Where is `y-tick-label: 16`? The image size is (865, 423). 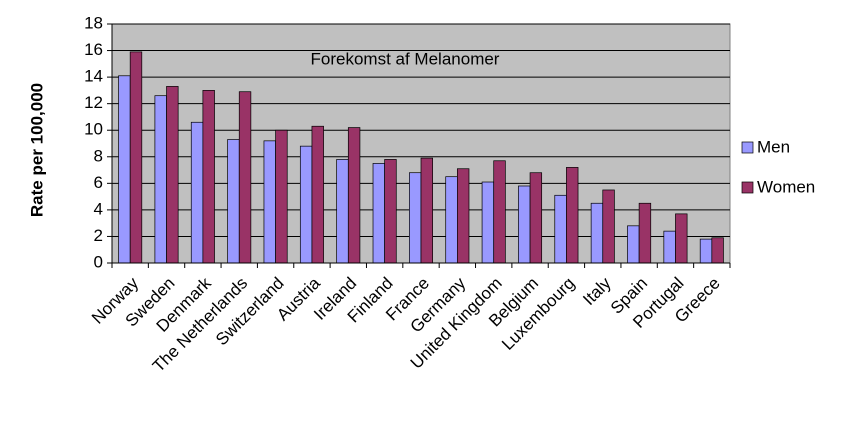 y-tick-label: 16 is located at coordinates (93, 49).